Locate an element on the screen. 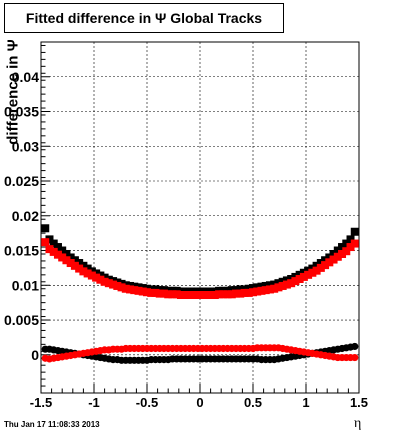 The width and height of the screenshot is (400, 433). y-tick-label: 0.005 is located at coordinates (21, 320).